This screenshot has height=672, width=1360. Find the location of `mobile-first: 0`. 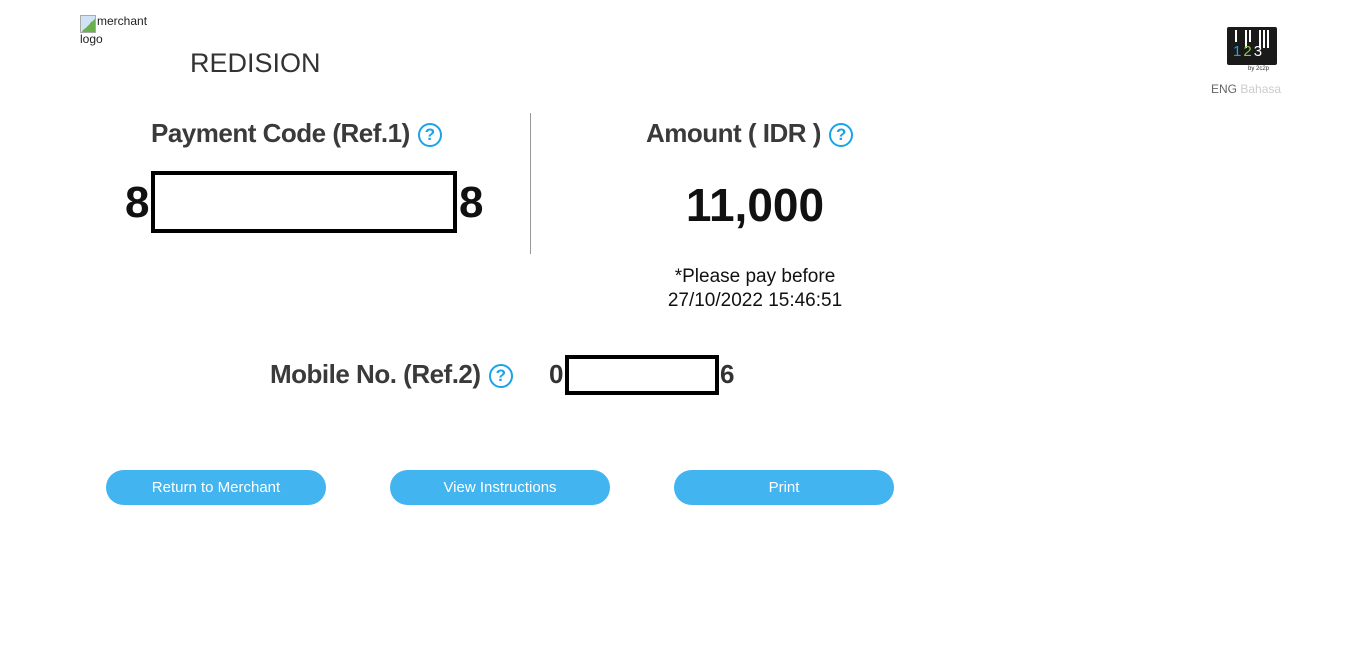

mobile-first: 0 is located at coordinates (556, 374).